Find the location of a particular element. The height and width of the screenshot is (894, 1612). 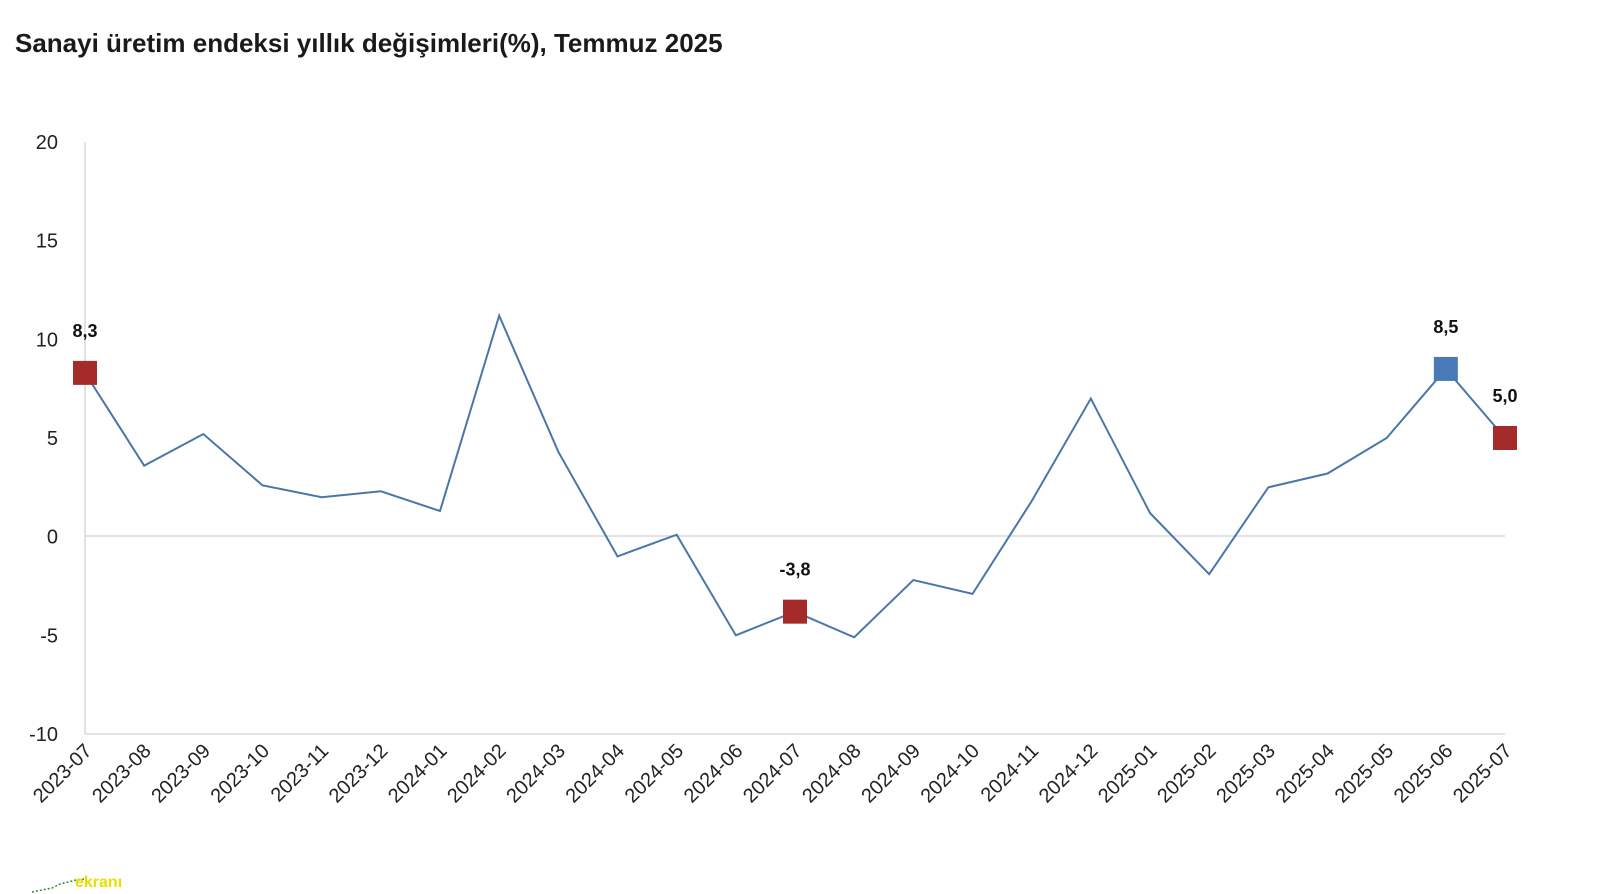

x-tick-label: 2025-07 is located at coordinates (1482, 773).